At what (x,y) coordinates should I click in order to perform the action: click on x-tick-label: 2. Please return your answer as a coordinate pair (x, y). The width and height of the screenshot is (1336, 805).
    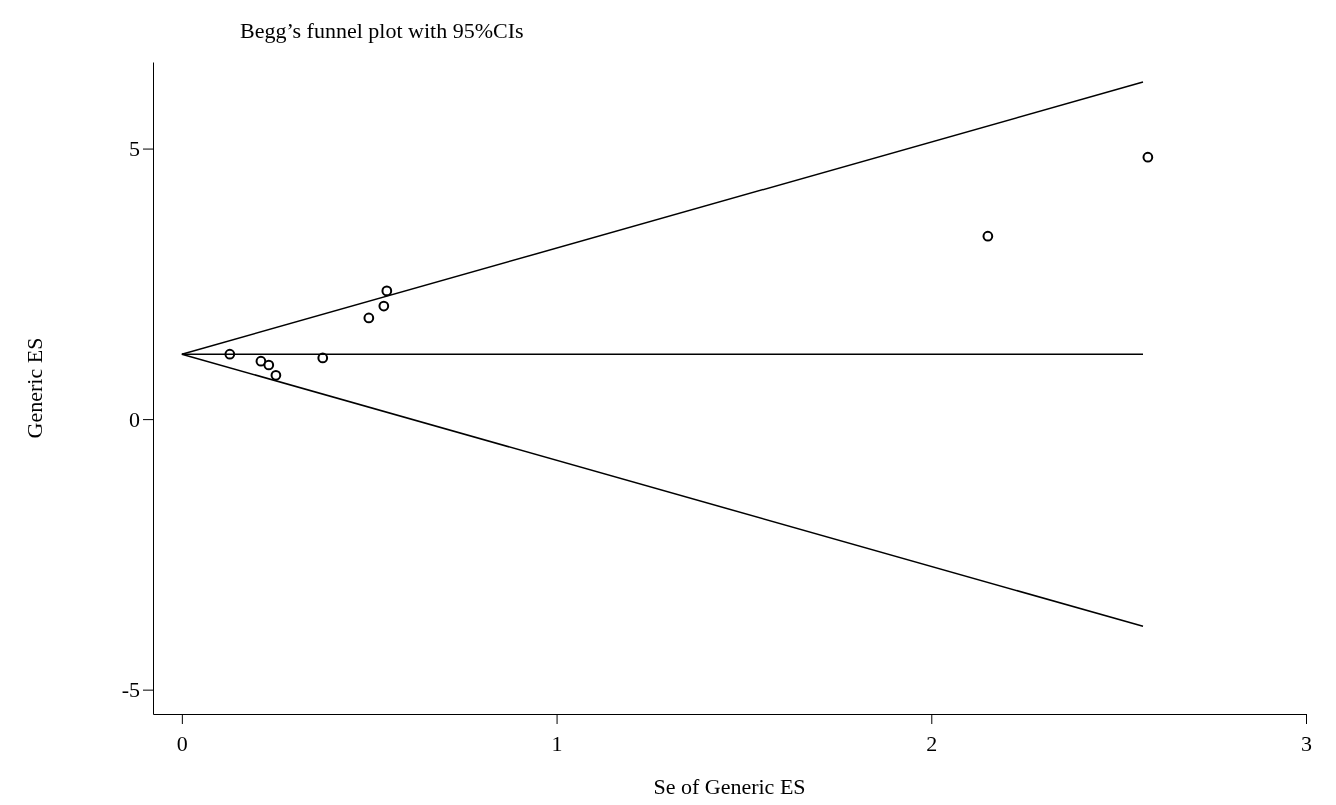
    Looking at the image, I should click on (932, 744).